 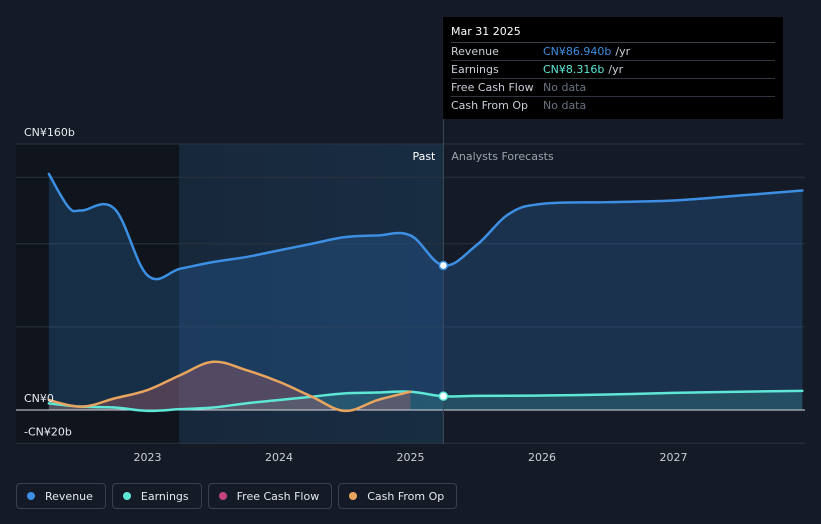 I want to click on legend-label: Earnings, so click(x=164, y=496).